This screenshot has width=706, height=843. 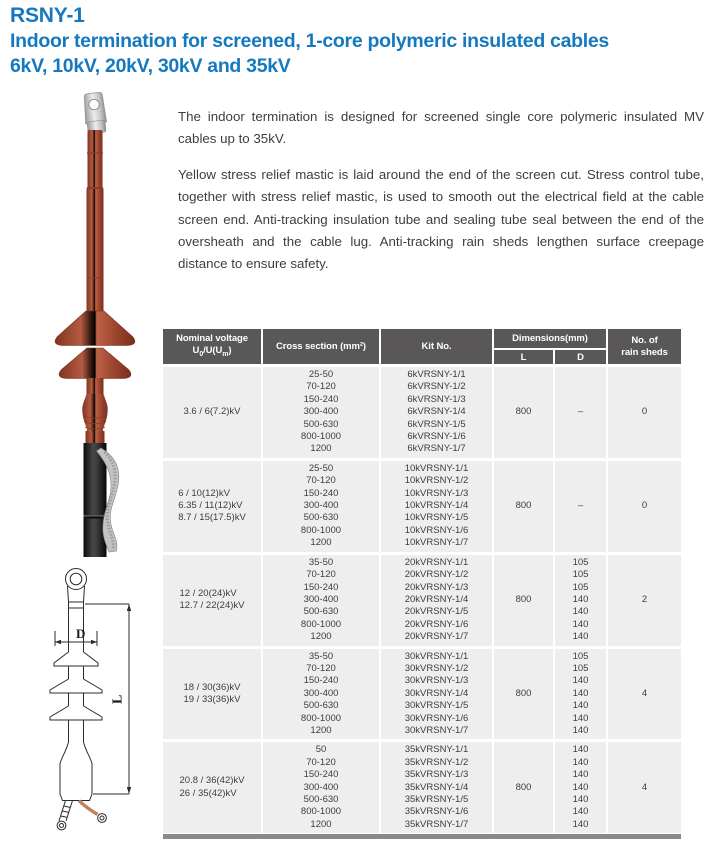 I want to click on kit-no-value: 35kVRSNY-1/1, so click(x=436, y=750).